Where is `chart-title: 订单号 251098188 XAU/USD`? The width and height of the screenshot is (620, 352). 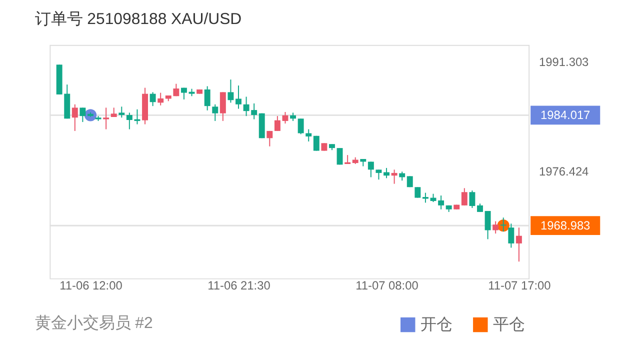
chart-title: 订单号 251098188 XAU/USD is located at coordinates (138, 19).